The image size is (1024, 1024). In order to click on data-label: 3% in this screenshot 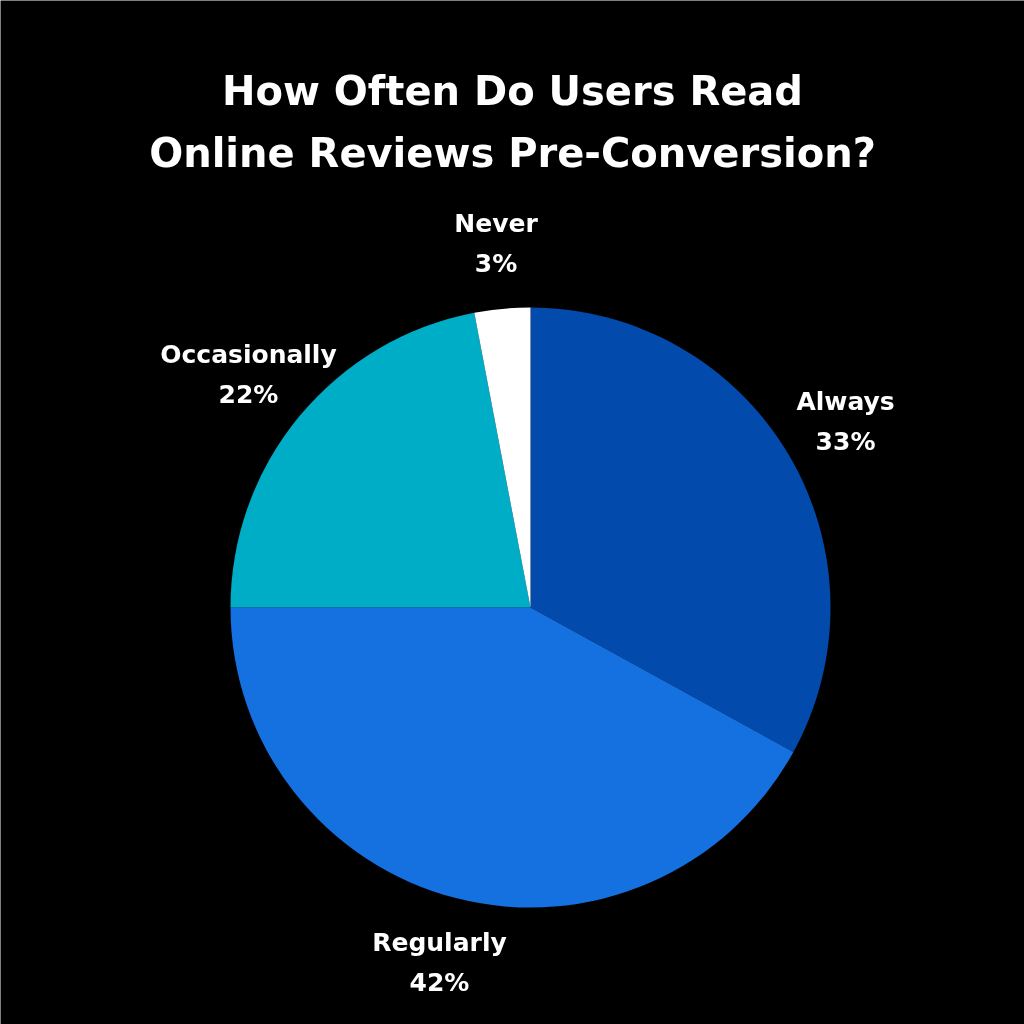, I will do `click(496, 263)`.